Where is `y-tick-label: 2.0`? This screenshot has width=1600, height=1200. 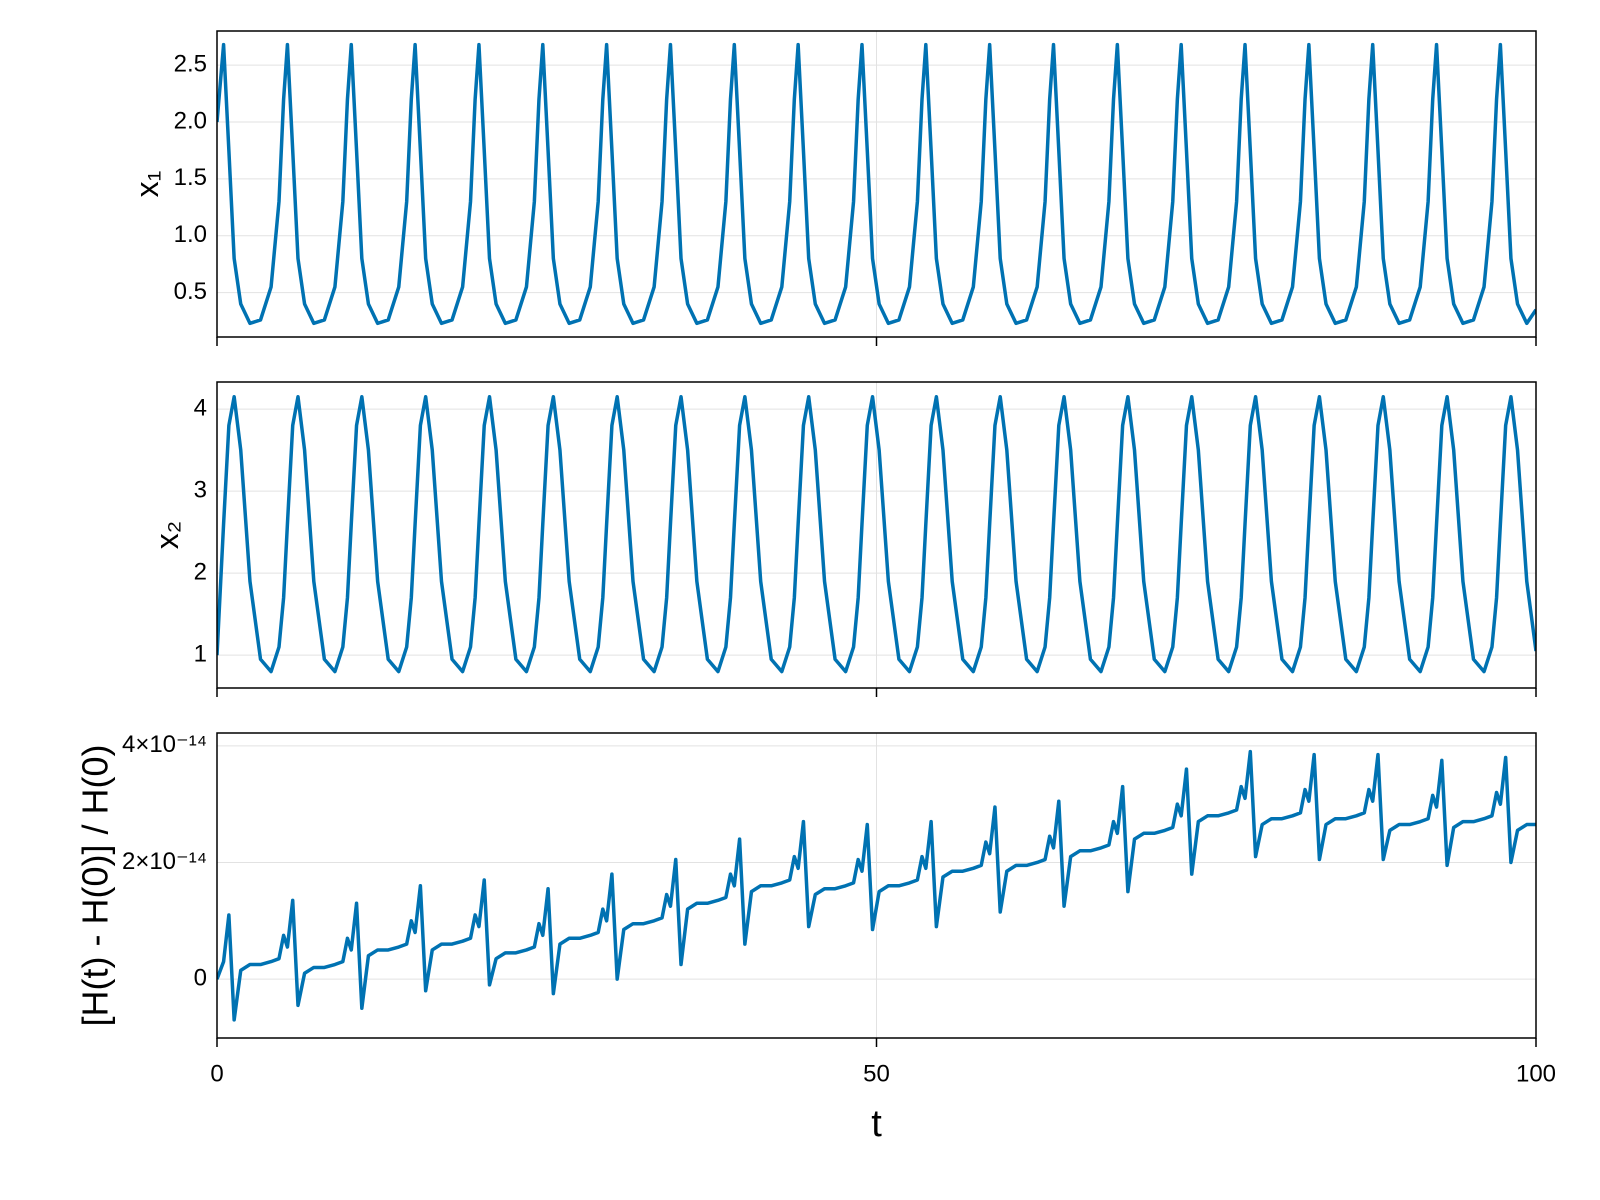 y-tick-label: 2.0 is located at coordinates (190, 120).